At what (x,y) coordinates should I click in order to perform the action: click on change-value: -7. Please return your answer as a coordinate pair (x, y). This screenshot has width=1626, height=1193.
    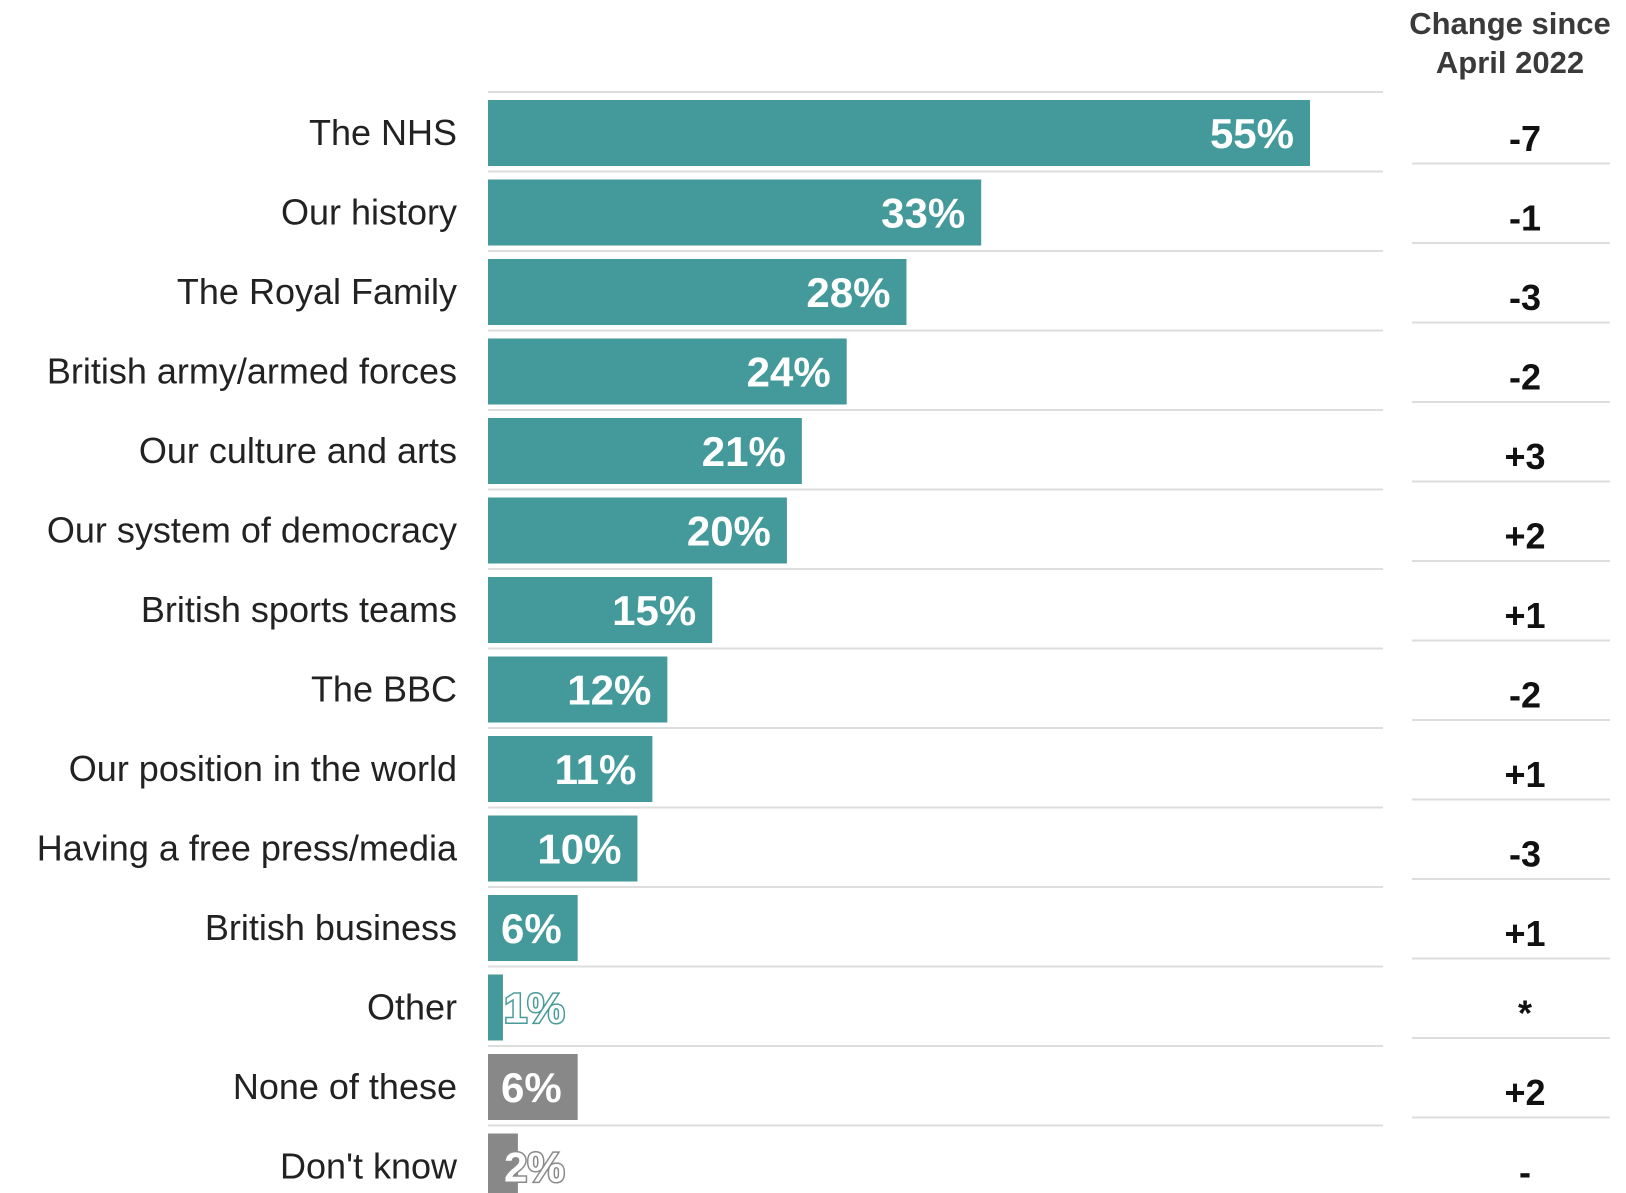
    Looking at the image, I should click on (1525, 138).